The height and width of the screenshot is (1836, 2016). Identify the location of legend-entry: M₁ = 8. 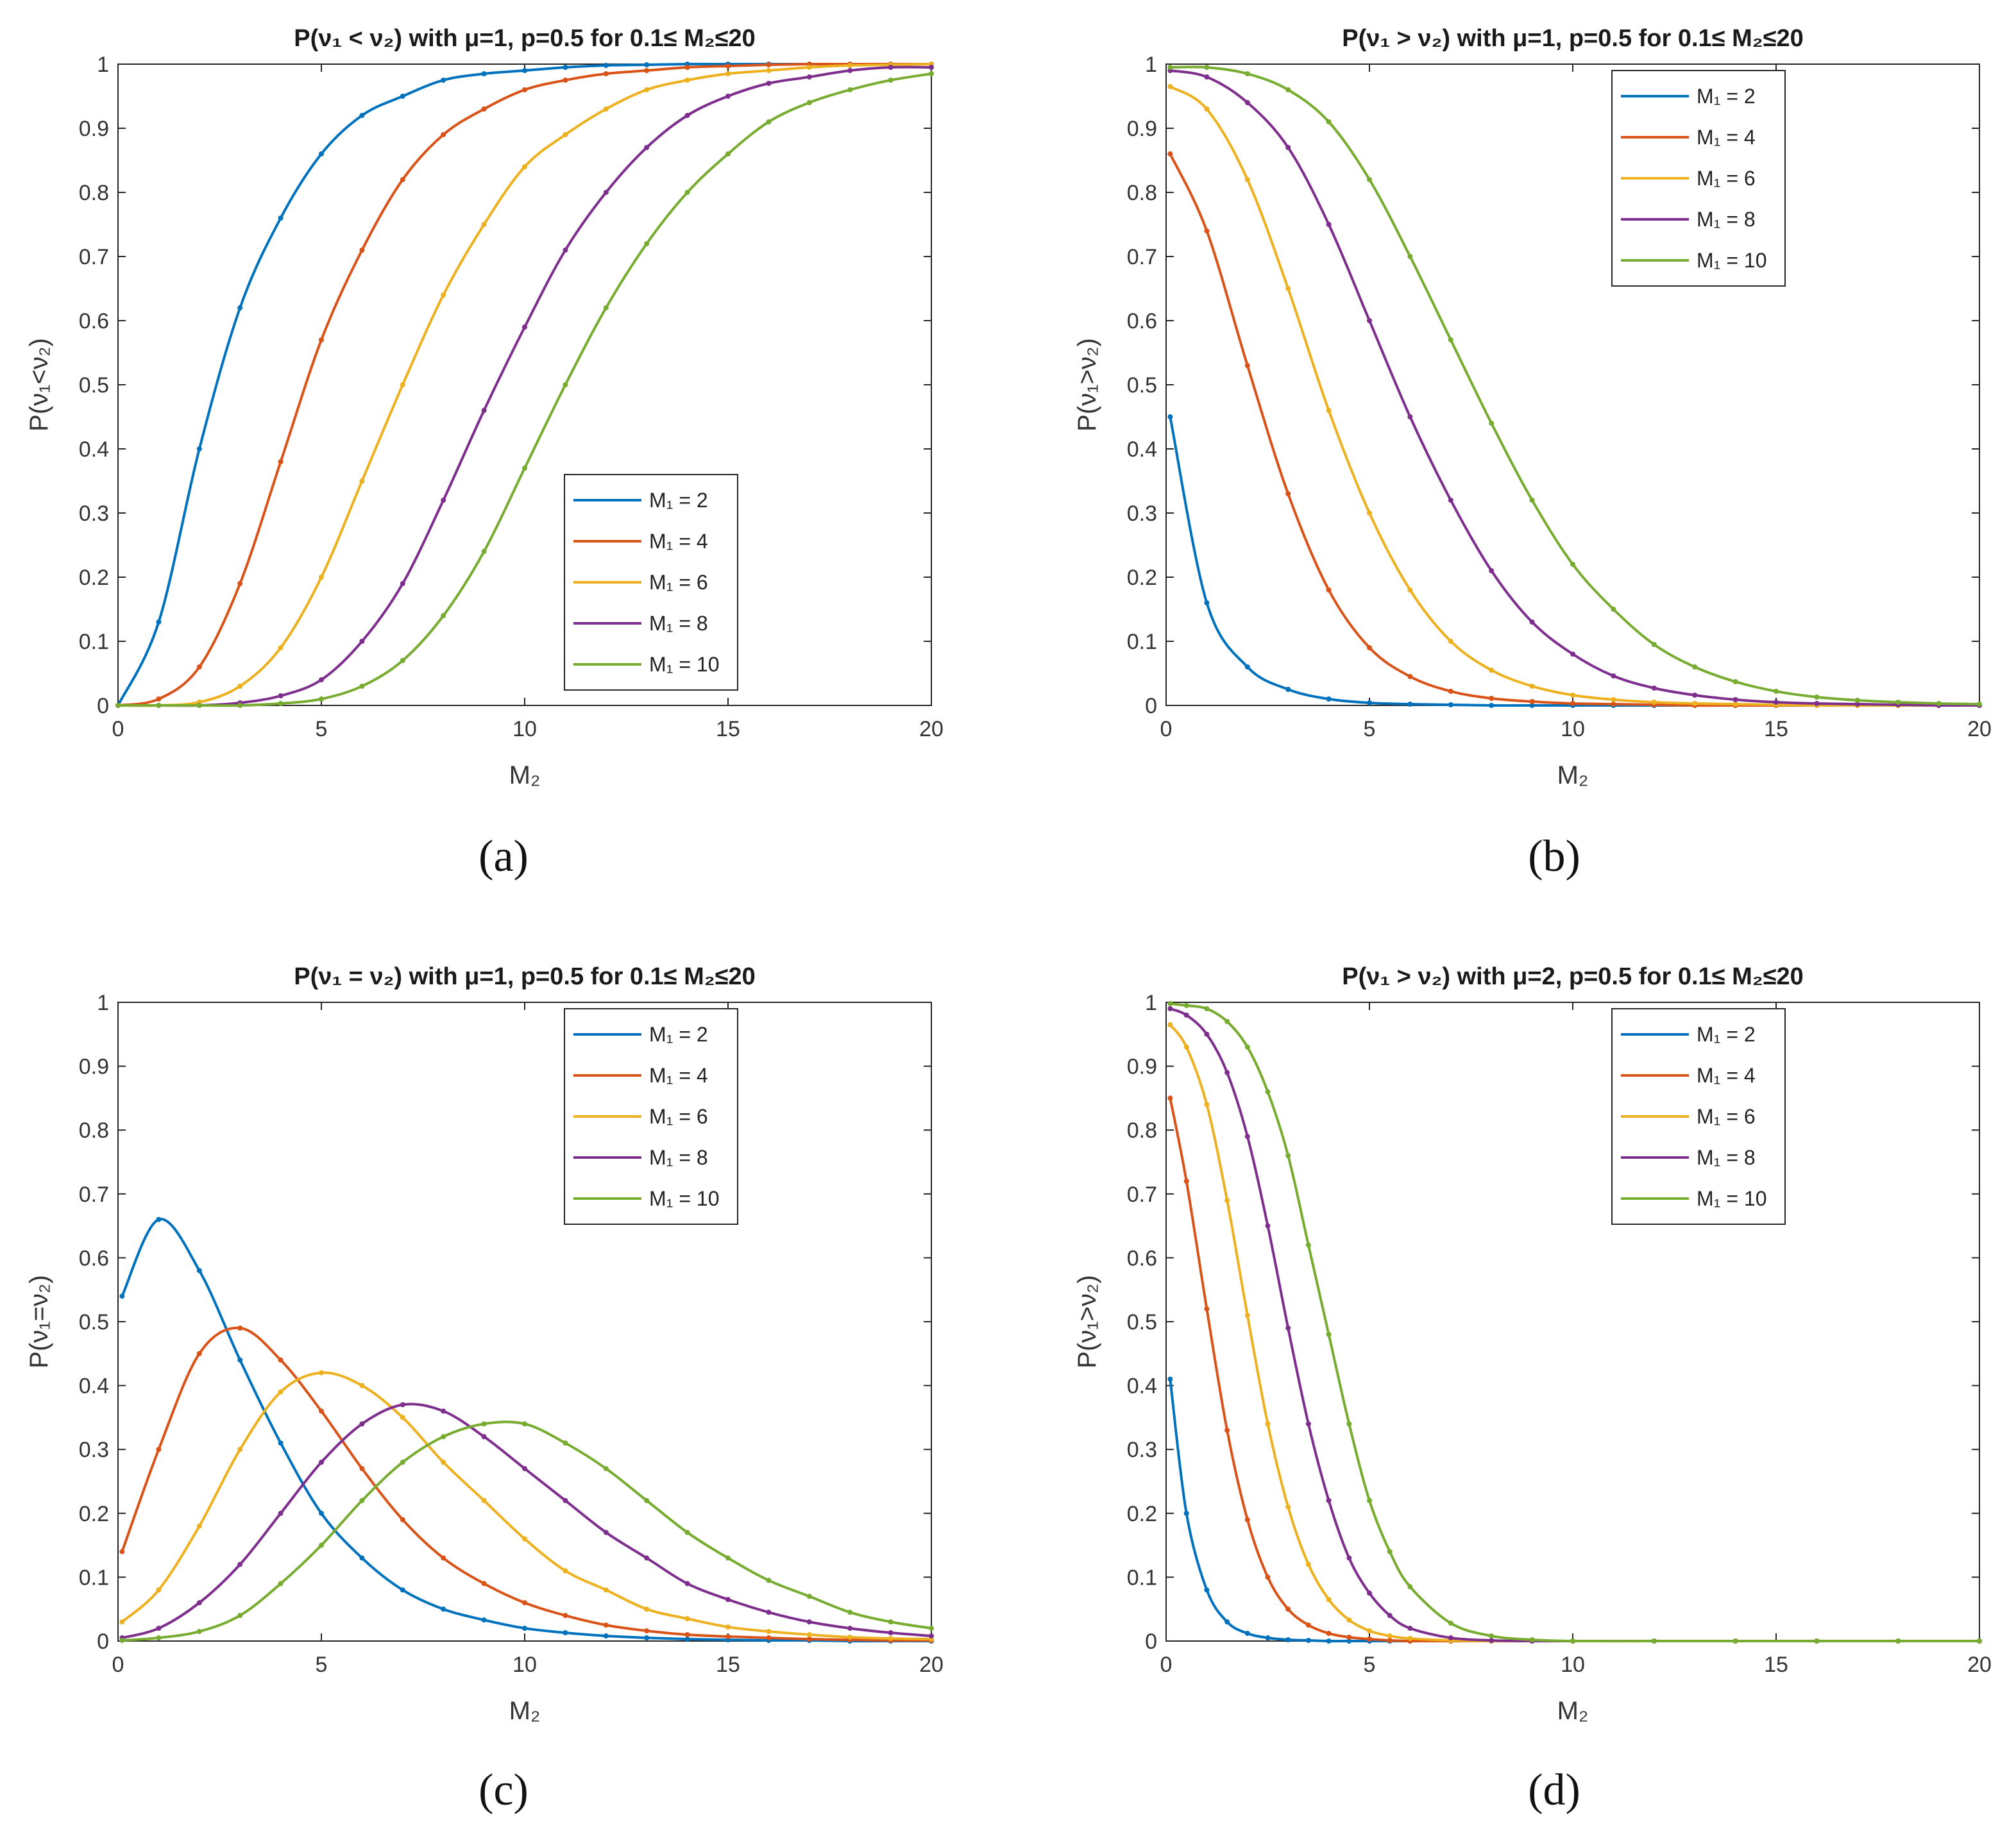
(678, 1157).